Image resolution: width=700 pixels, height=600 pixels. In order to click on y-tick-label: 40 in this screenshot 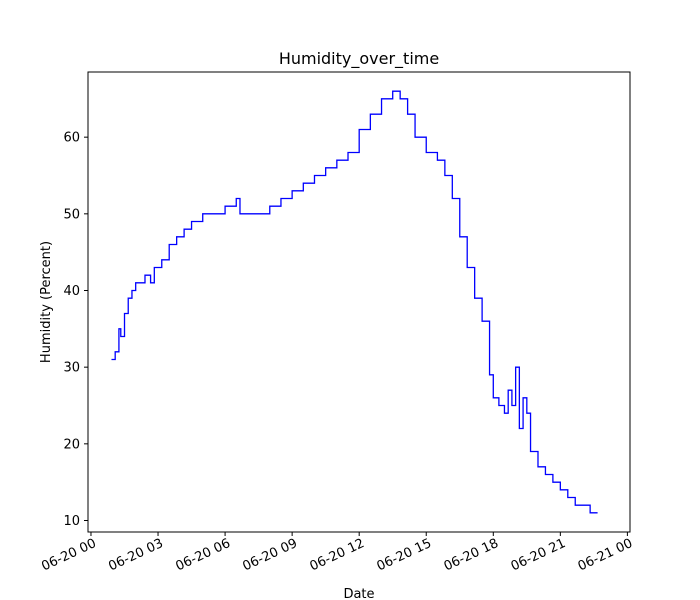, I will do `click(71, 291)`.